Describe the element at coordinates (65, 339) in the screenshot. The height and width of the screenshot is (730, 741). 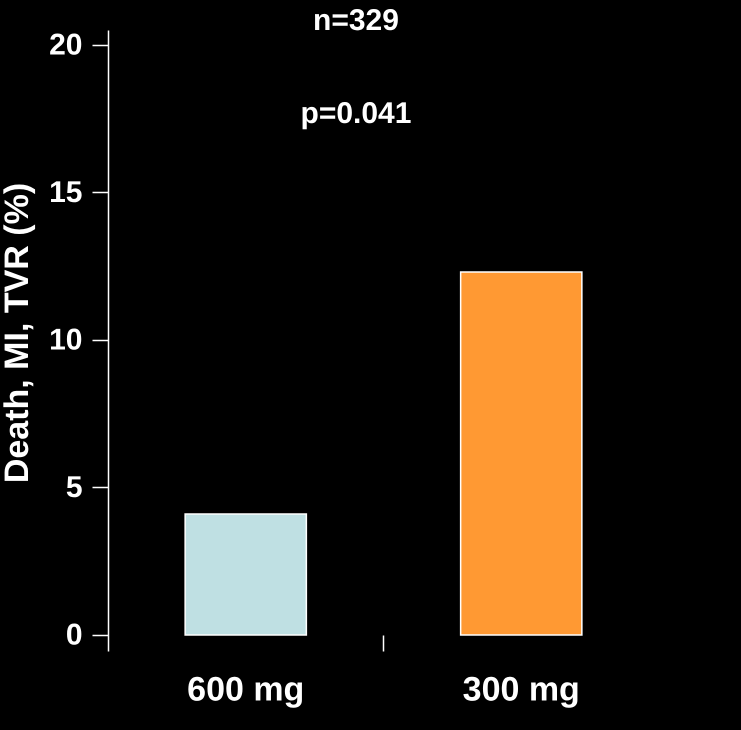
I see `y-tick-label: 10` at that location.